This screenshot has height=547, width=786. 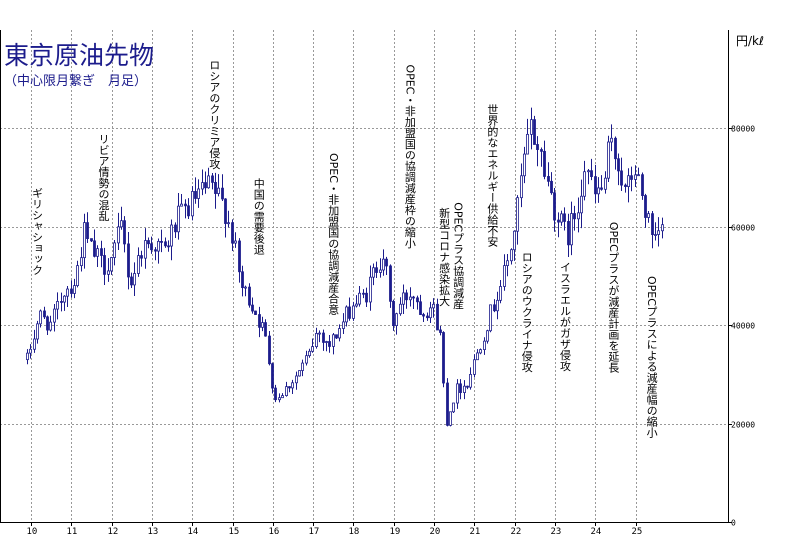 I want to click on y-tick-labels: 0 20000 40000 60000 80000, so click(x=741, y=326).